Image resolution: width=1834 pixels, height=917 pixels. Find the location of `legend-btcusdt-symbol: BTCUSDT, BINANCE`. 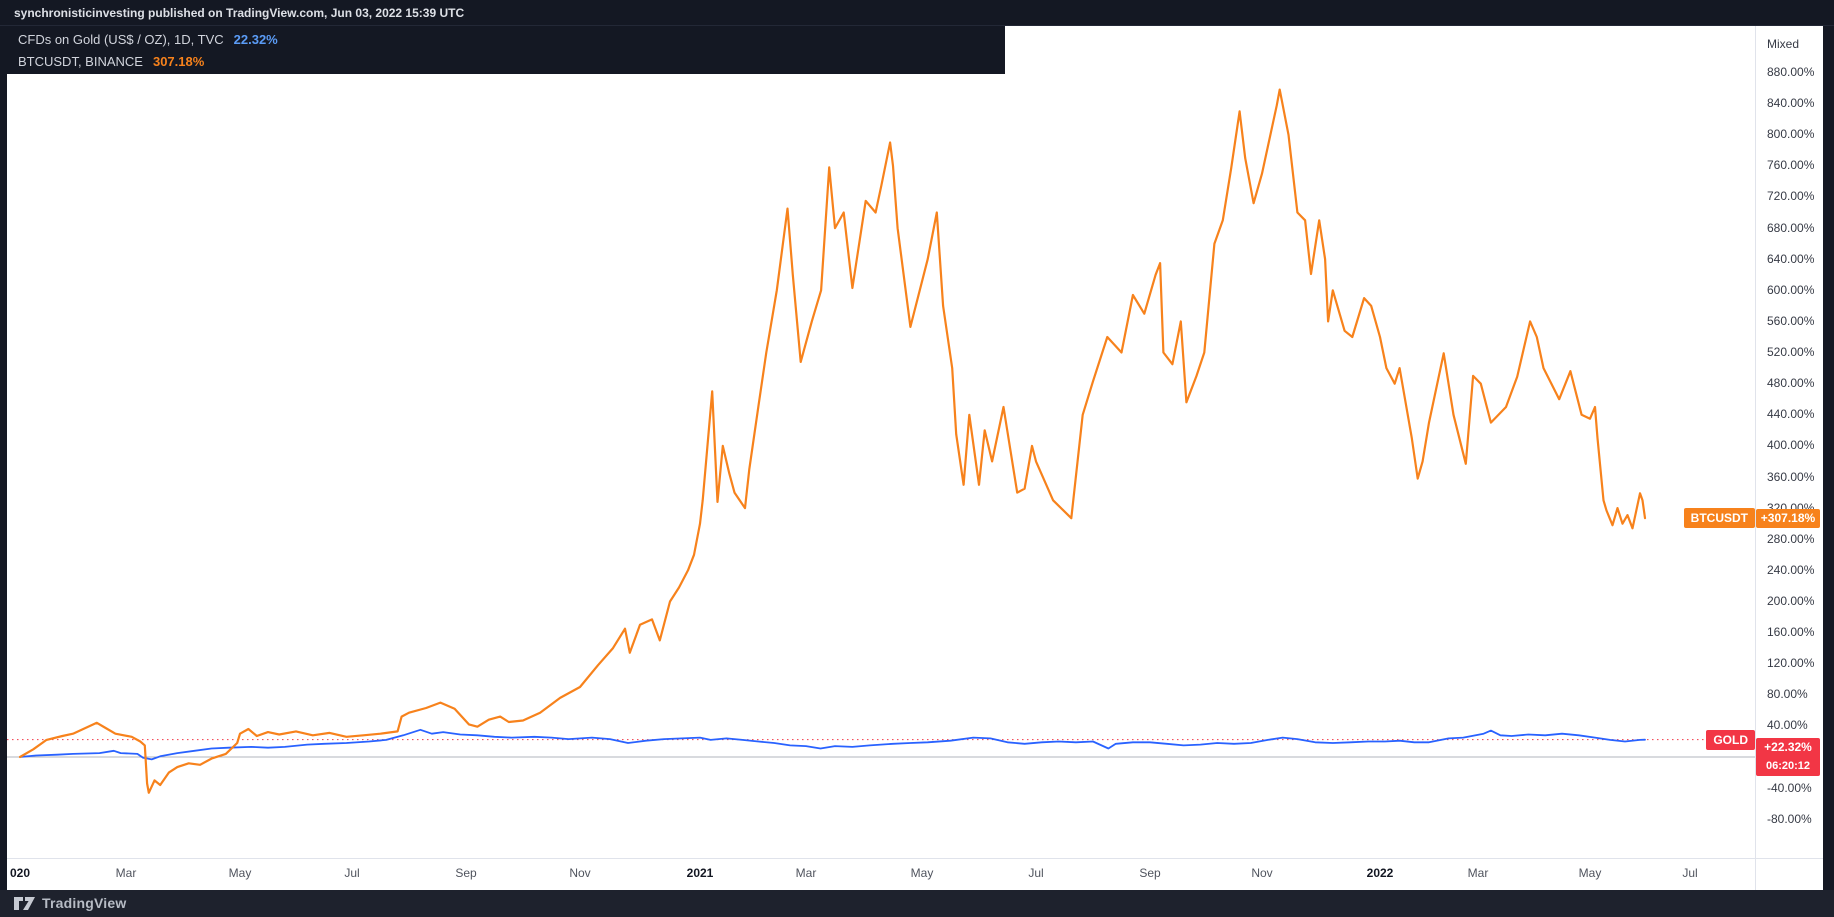

legend-btcusdt-symbol: BTCUSDT, BINANCE is located at coordinates (80, 61).